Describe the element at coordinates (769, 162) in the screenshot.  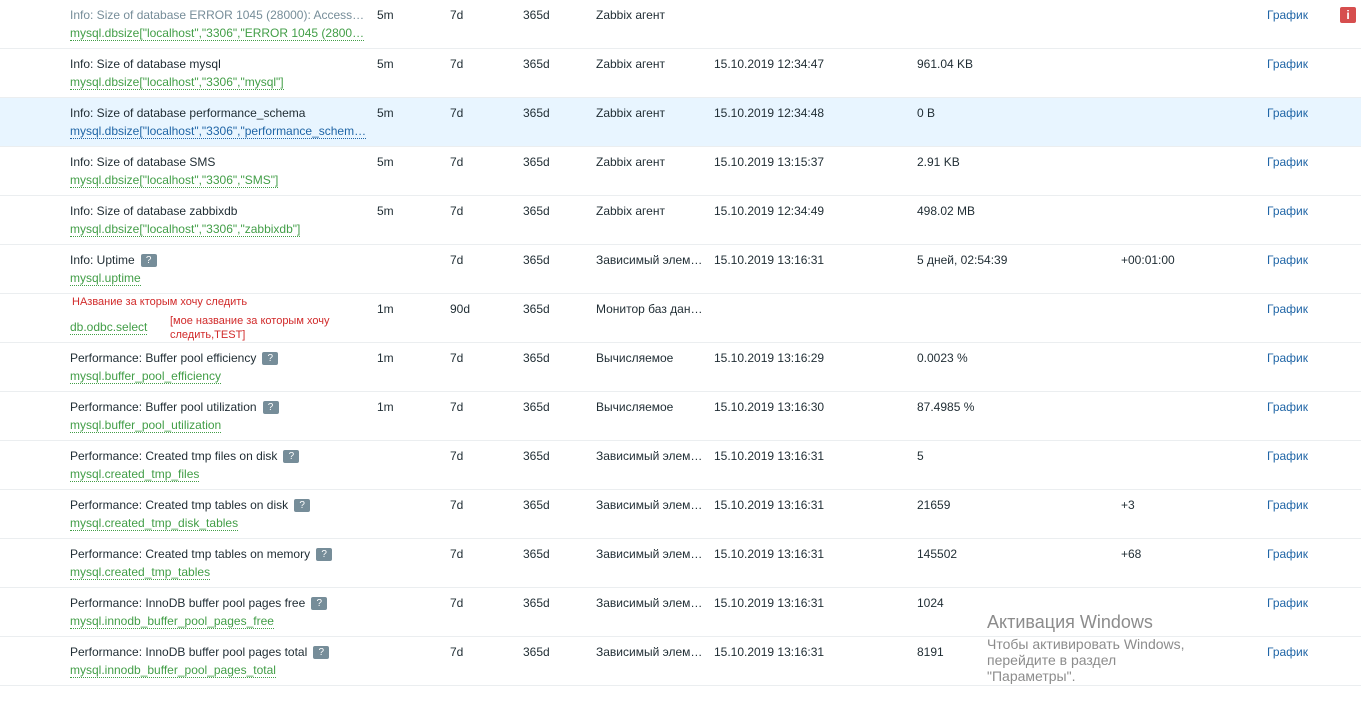
I see `last-check-cell: 15.10.2019 13:15:37` at that location.